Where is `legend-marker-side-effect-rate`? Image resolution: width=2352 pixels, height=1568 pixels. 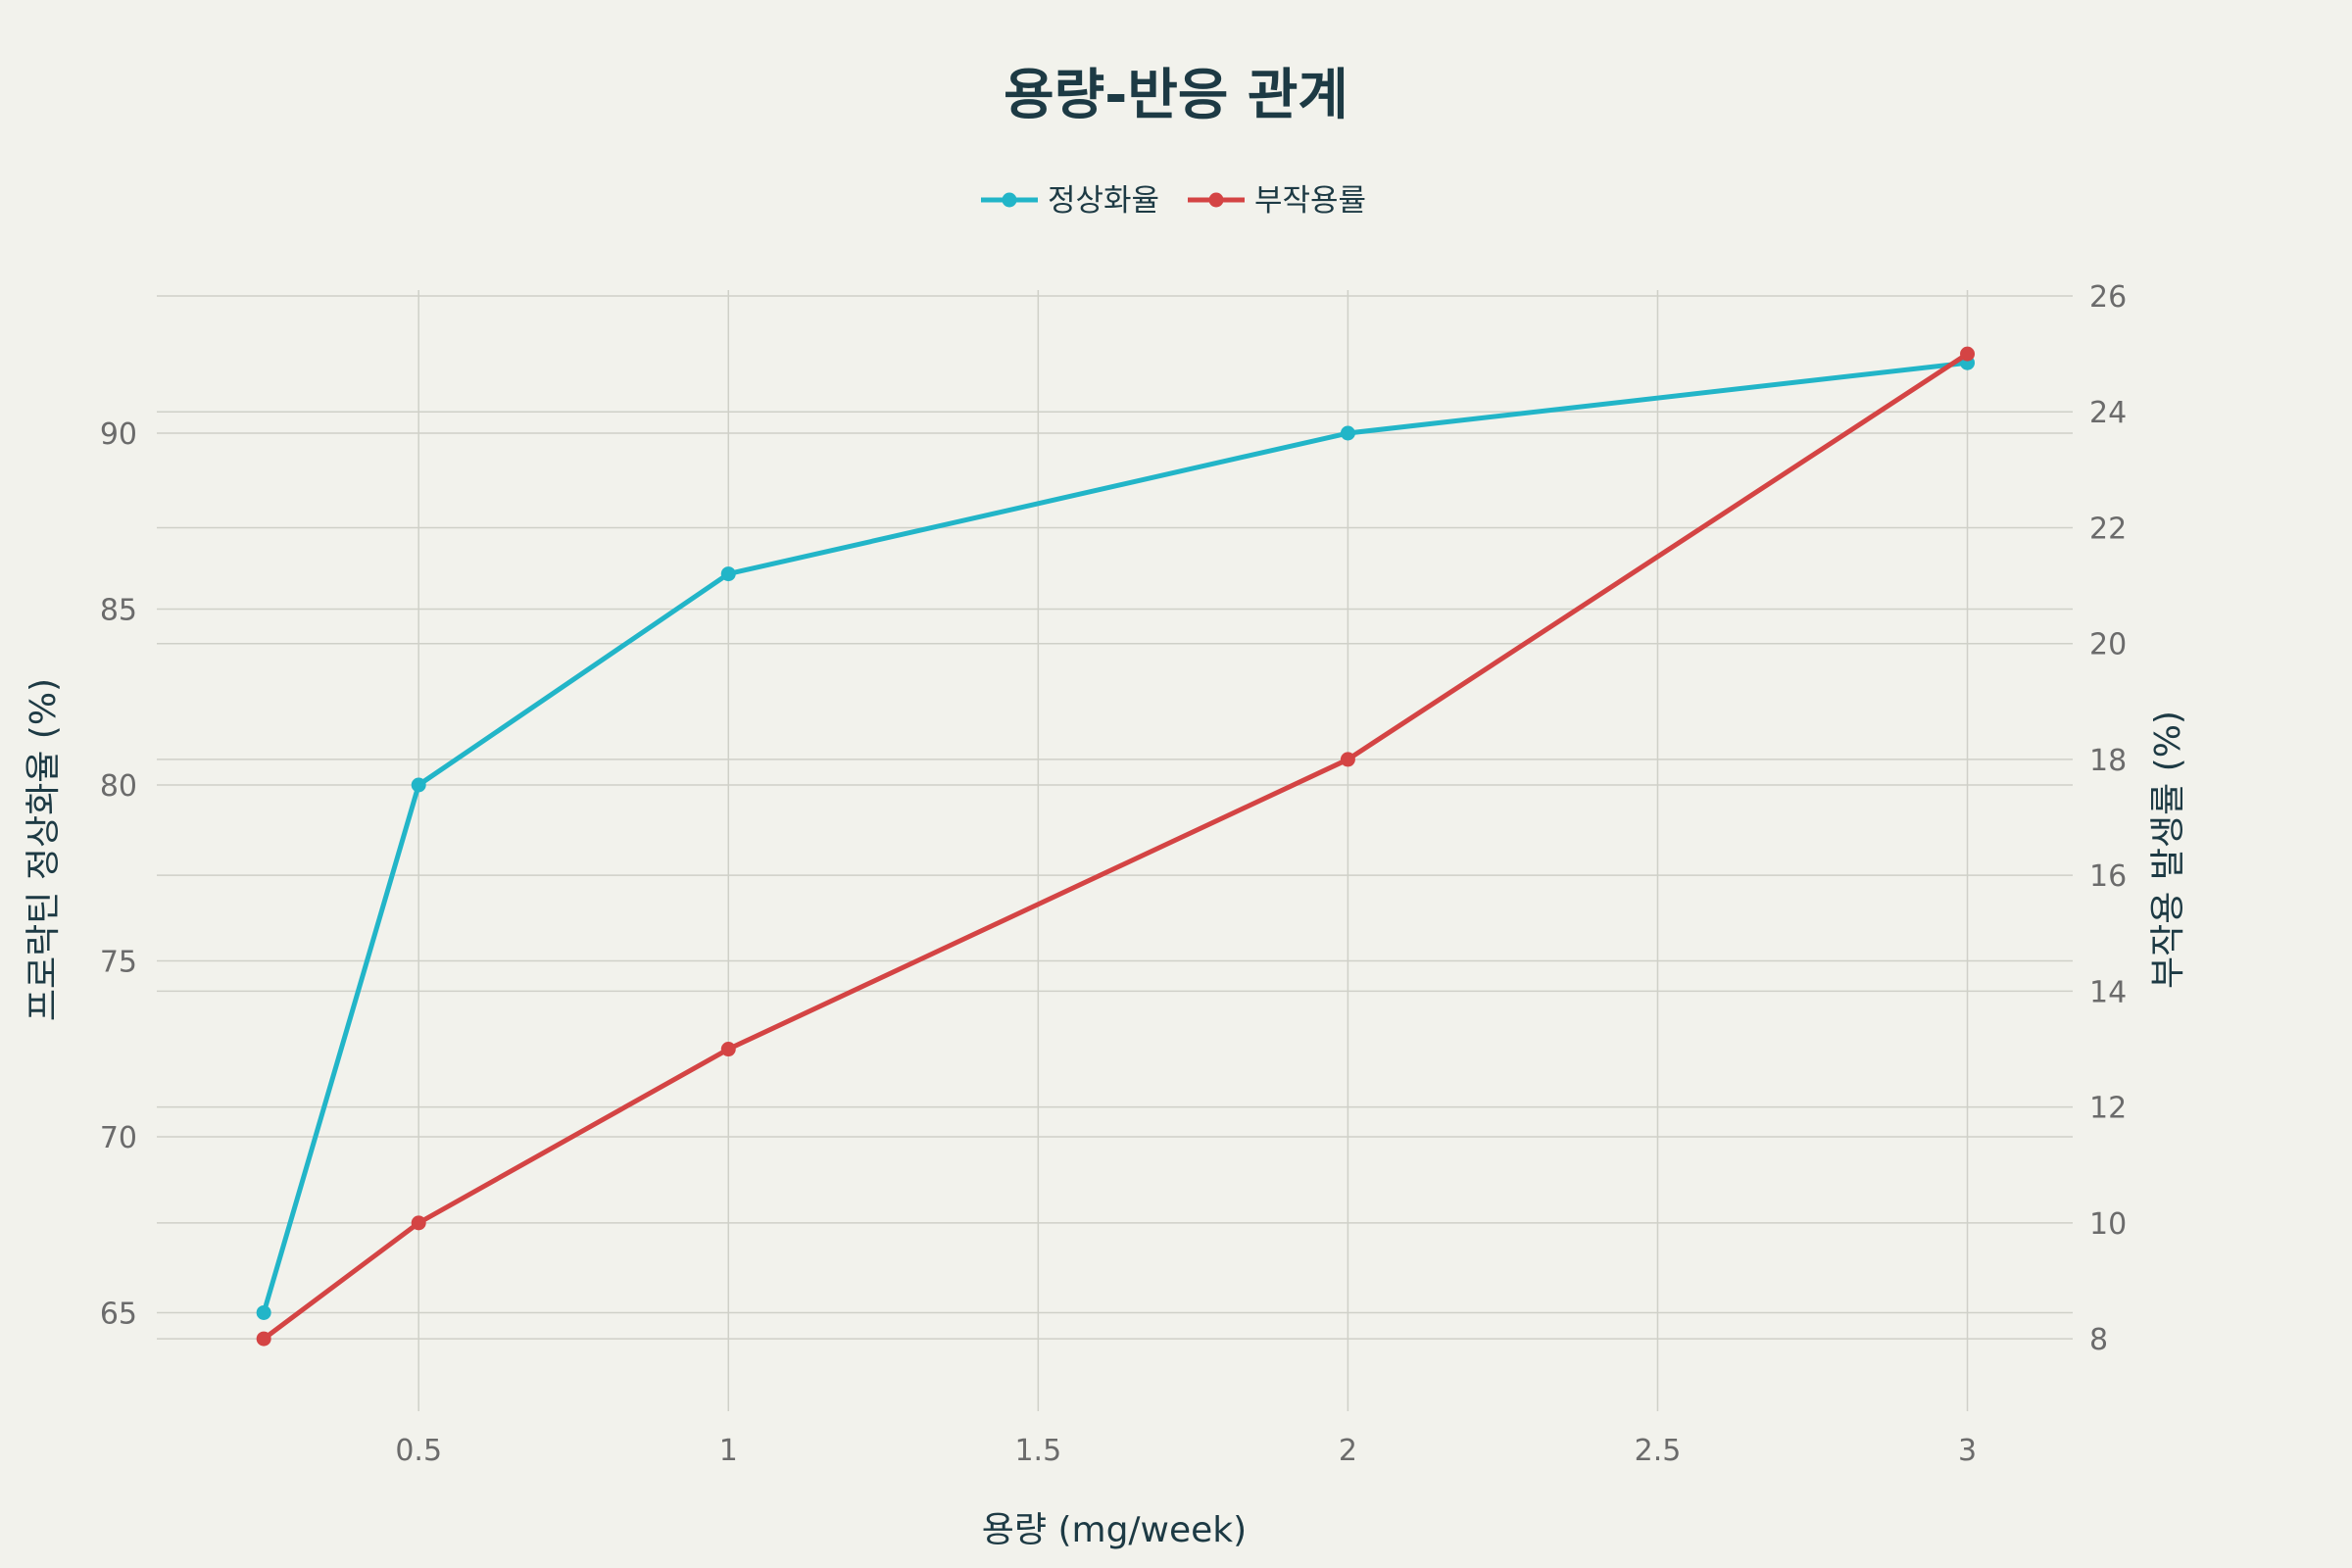
legend-marker-side-effect-rate is located at coordinates (1216, 200).